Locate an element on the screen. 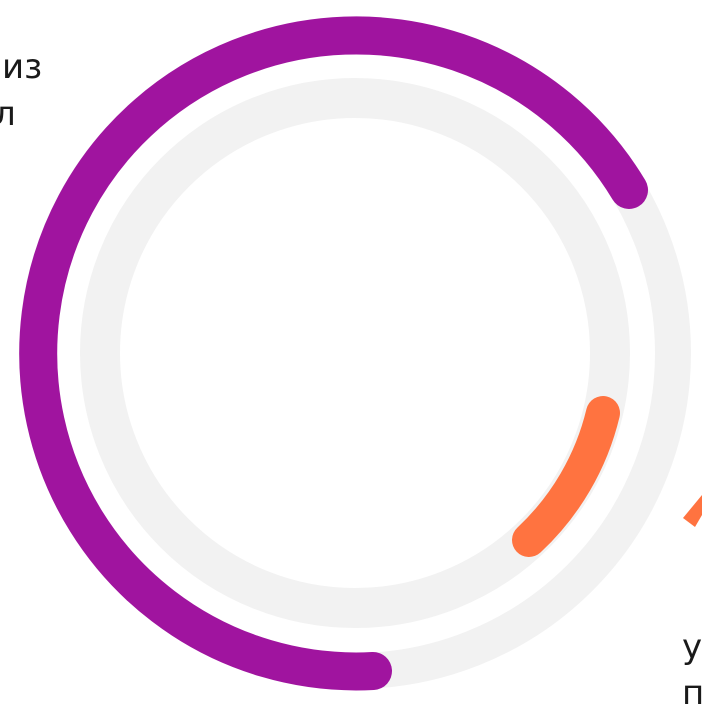  text-fragment: п is located at coordinates (692, 693).